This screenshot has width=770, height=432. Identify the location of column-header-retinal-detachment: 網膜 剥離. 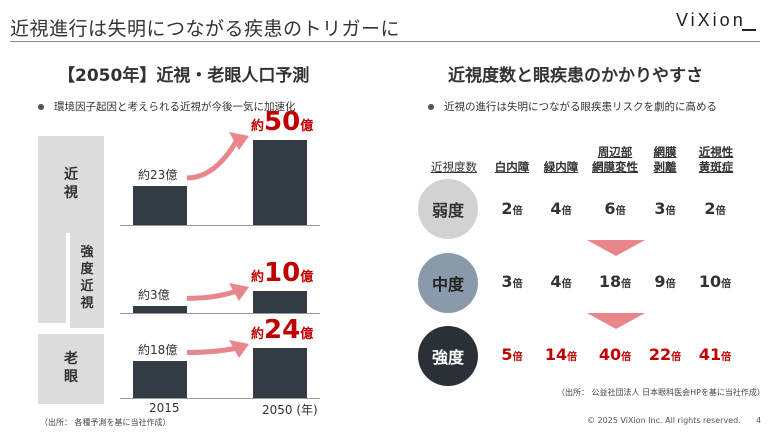
(665, 159).